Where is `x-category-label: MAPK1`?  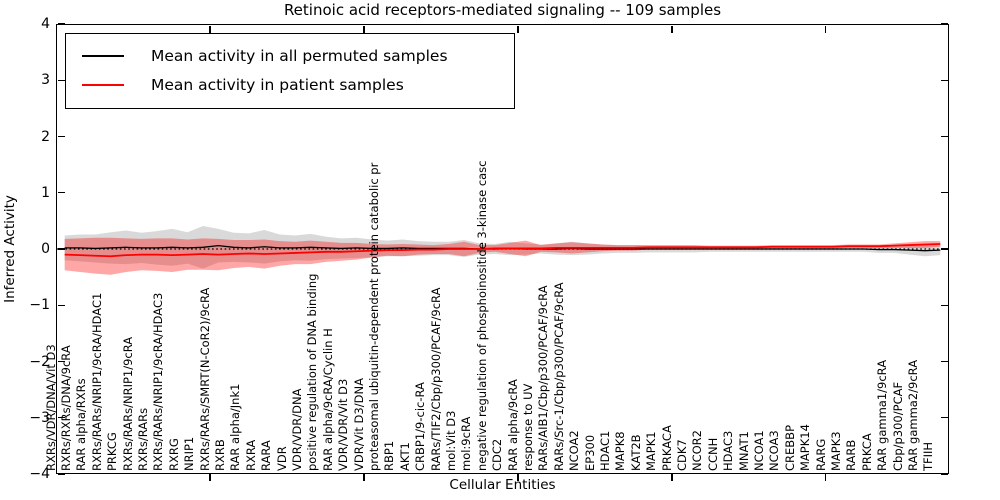
x-category-label: MAPK1 is located at coordinates (651, 451).